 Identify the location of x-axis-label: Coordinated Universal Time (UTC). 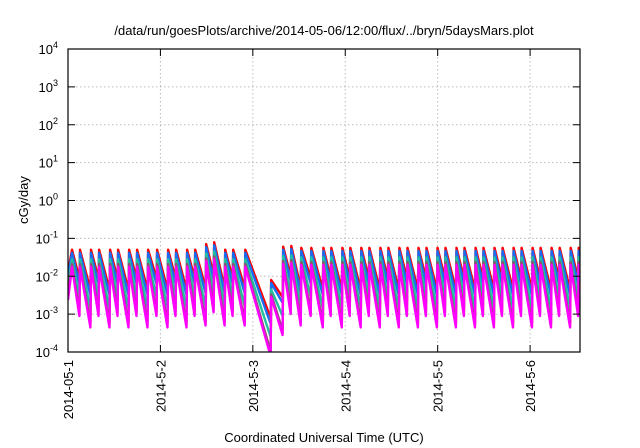
(323, 437).